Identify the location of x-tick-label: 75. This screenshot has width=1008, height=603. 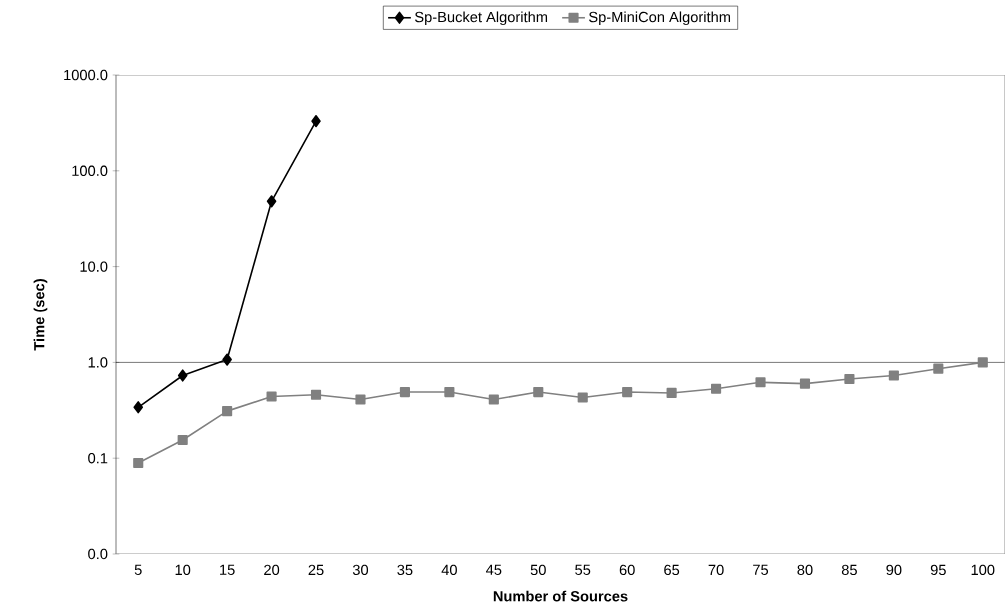
(761, 569).